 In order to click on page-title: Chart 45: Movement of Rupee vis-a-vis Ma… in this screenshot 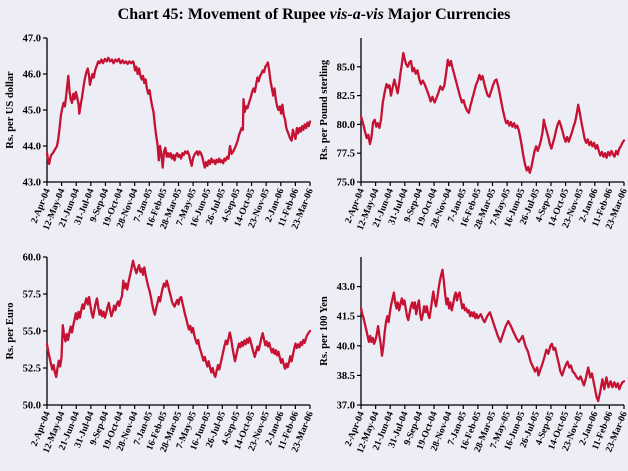, I will do `click(314, 15)`.